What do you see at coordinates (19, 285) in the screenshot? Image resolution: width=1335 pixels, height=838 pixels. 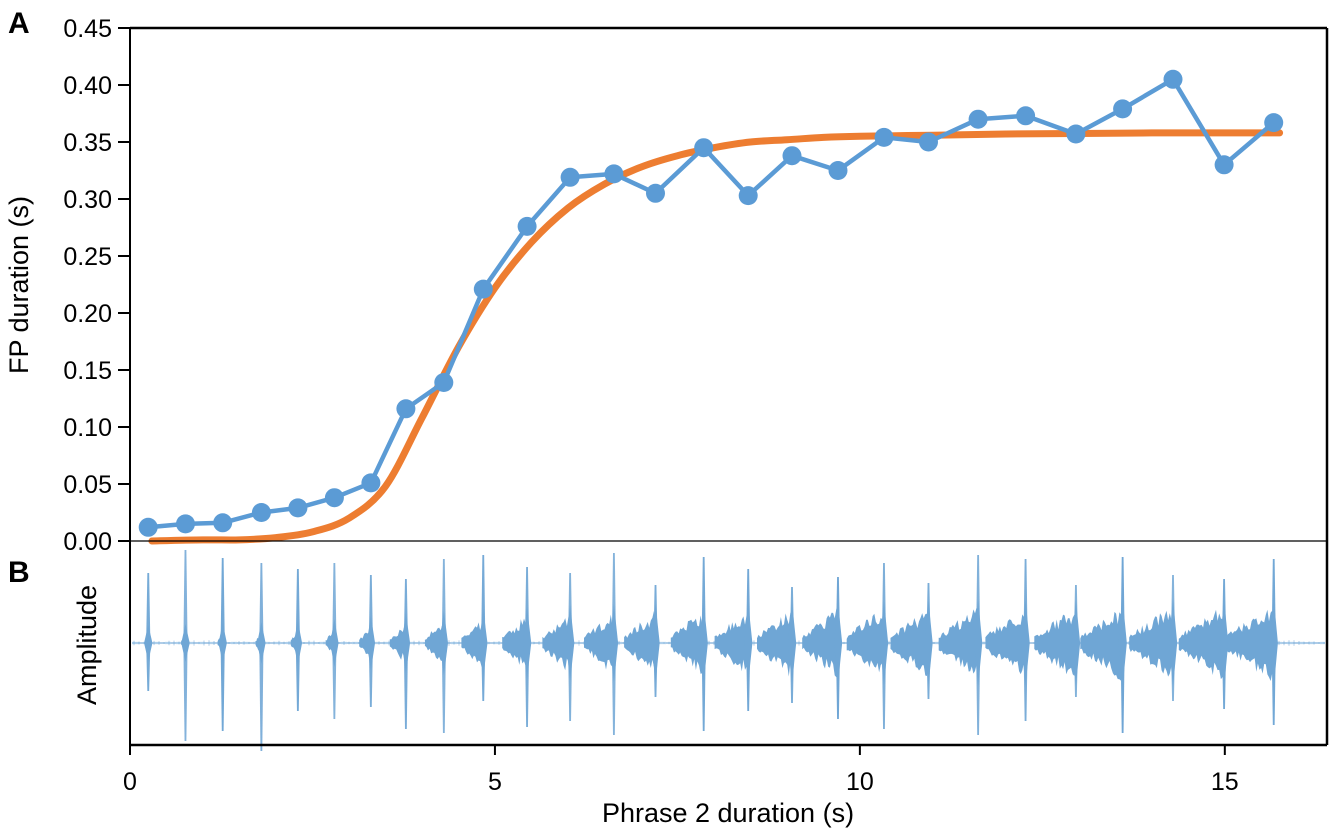 I see `y-axis-title-panel-a: FP duration (s)` at bounding box center [19, 285].